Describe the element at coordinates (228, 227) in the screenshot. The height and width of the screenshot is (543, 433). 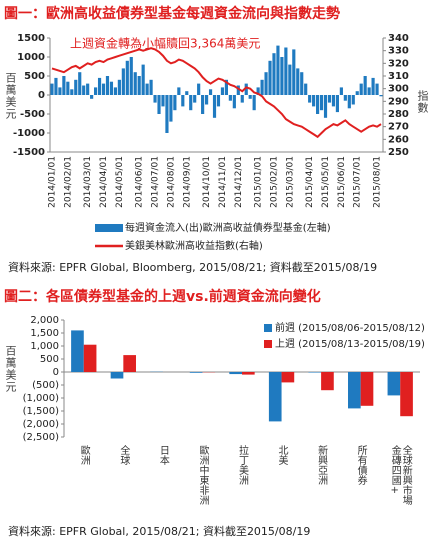
I see `legend-label: 每週資金流入(出)歐洲高收益債券型基金(左軸)` at that location.